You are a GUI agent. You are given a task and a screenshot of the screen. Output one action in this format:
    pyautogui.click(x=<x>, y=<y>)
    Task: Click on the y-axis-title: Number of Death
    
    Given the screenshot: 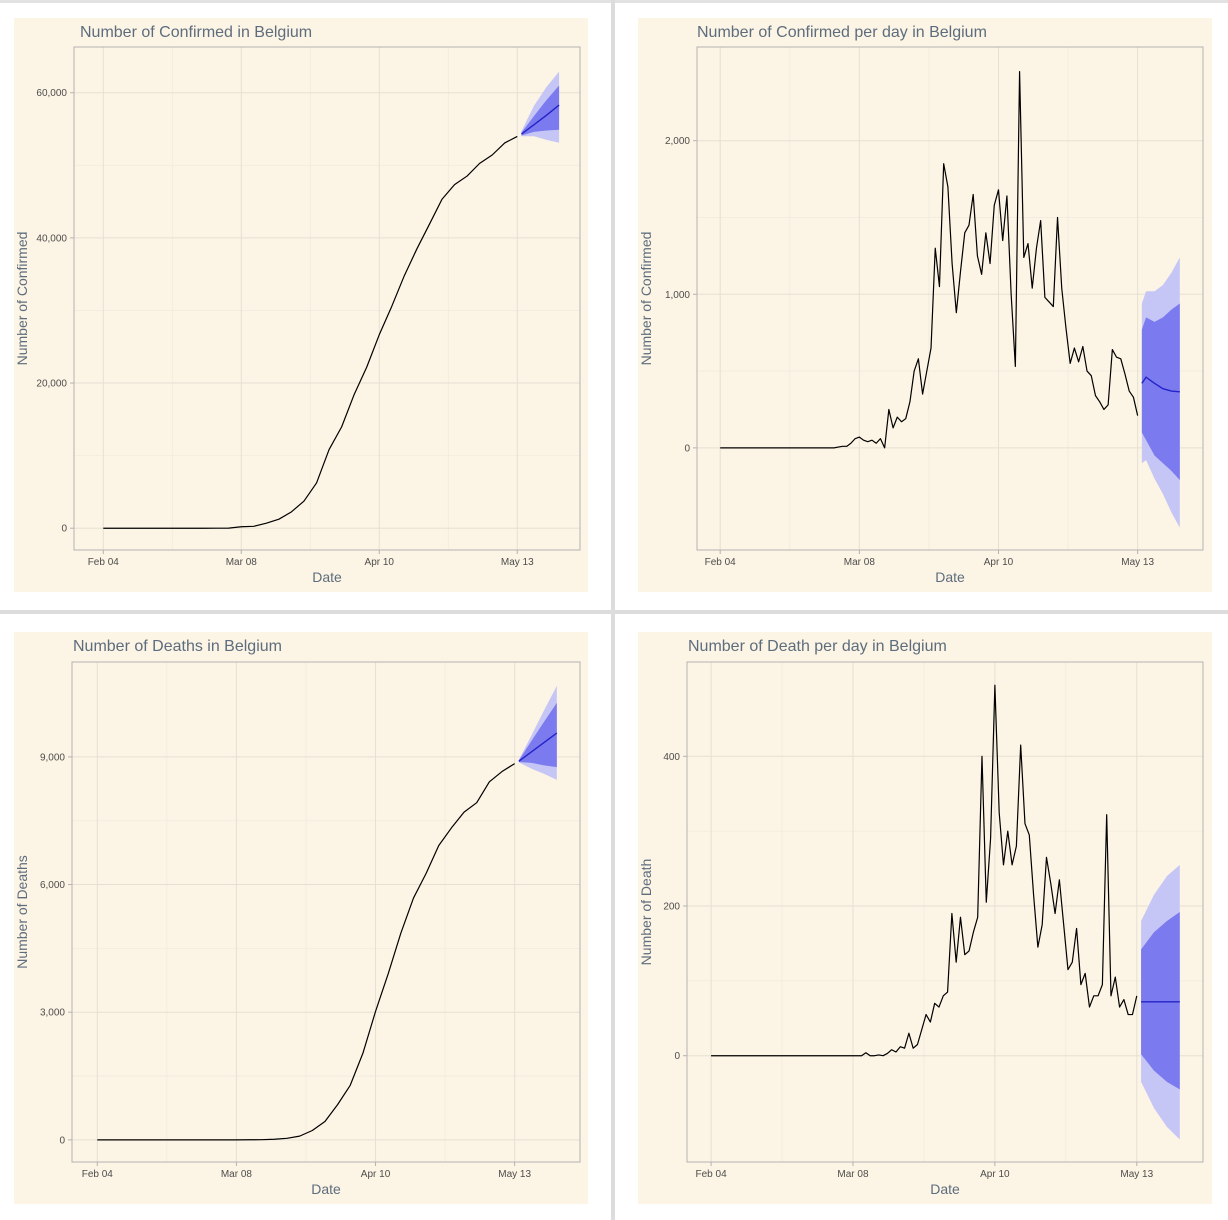 What is the action you would take?
    pyautogui.click(x=646, y=912)
    